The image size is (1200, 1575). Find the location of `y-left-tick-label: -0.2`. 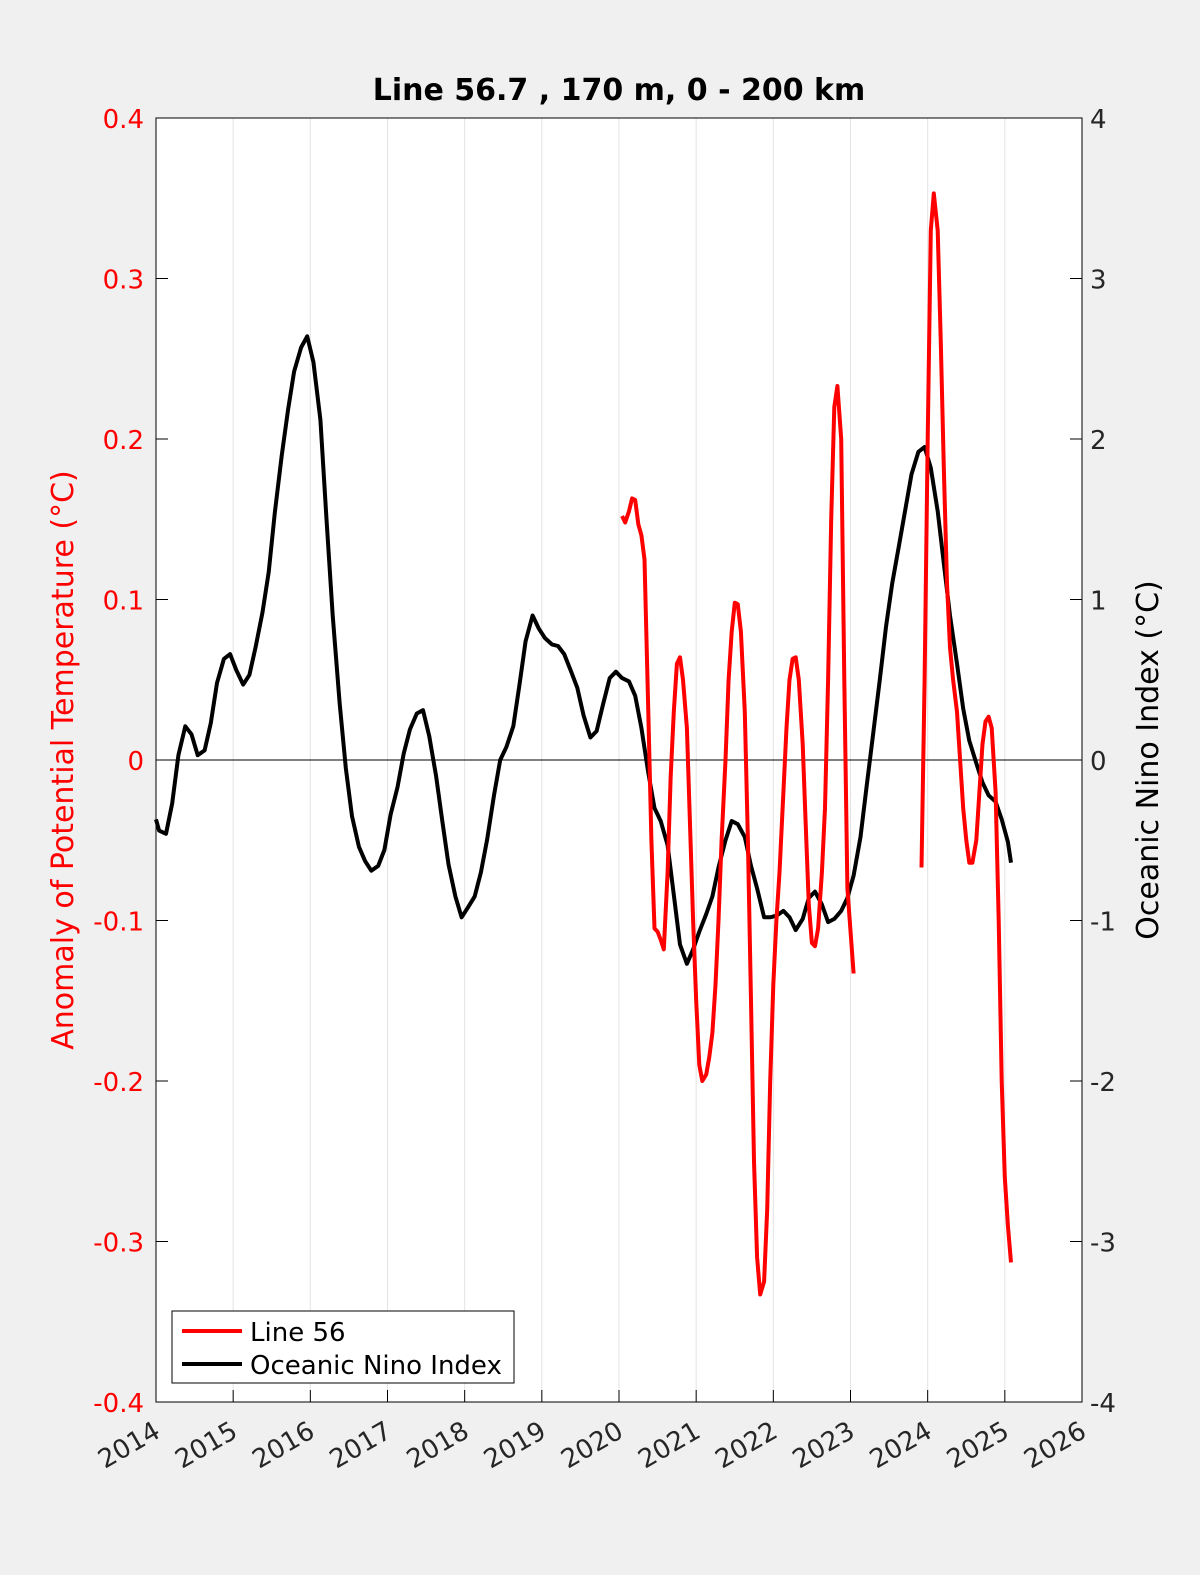

y-left-tick-label: -0.2 is located at coordinates (118, 1083).